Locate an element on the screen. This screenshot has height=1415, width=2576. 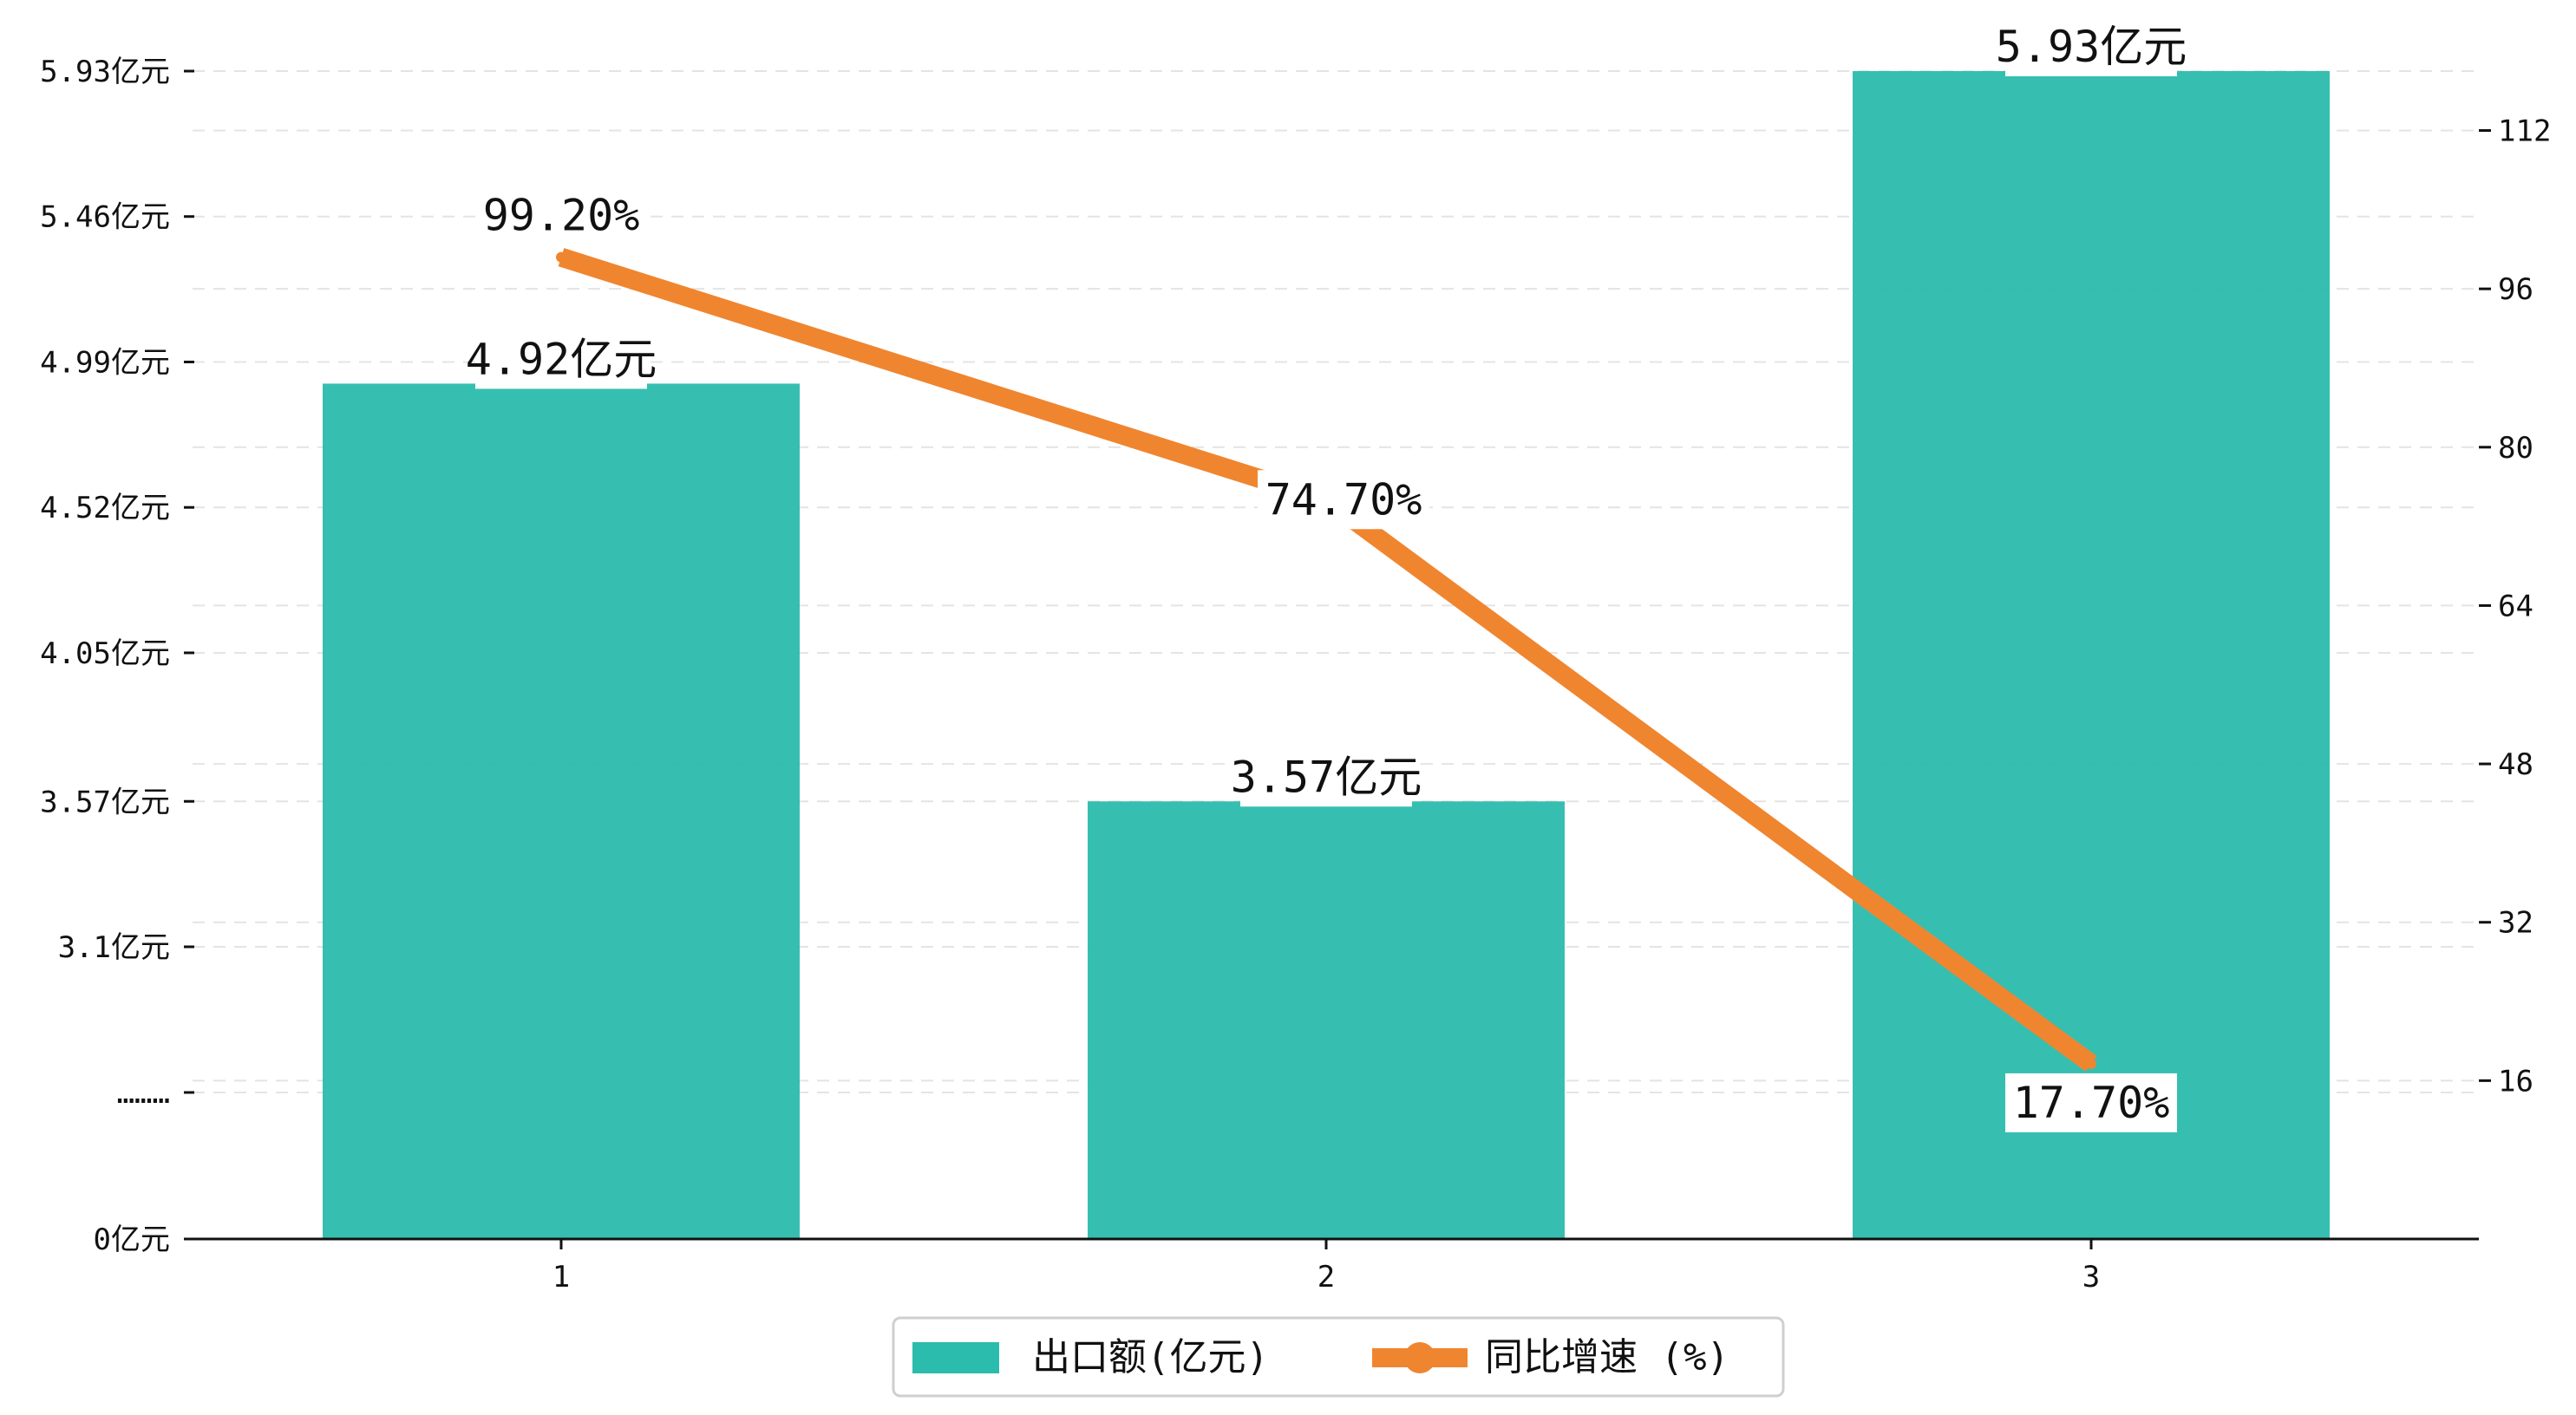
line-label-2: 74.70% is located at coordinates (1343, 500).